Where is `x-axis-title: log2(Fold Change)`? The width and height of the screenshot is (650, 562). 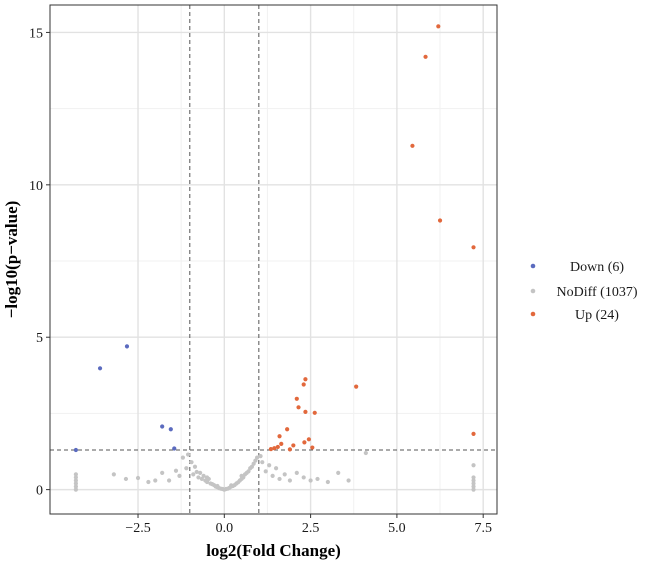 x-axis-title: log2(Fold Change) is located at coordinates (273, 550).